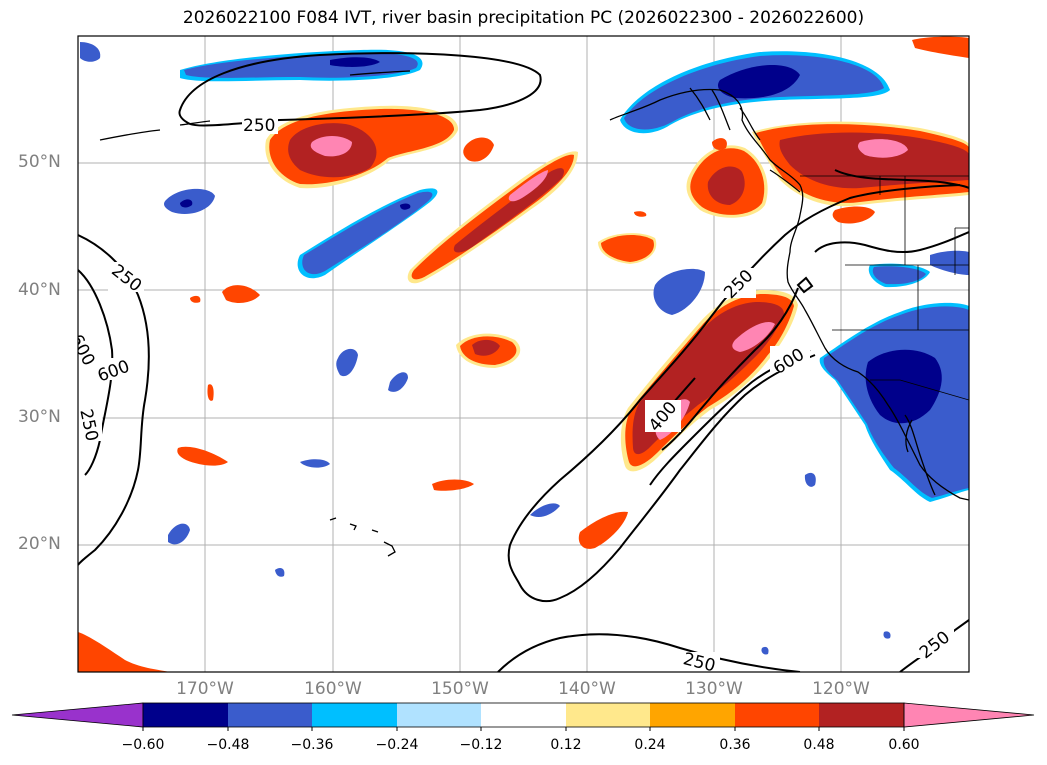  What do you see at coordinates (77, 715) in the screenshot?
I see `colorbar-extend-min` at bounding box center [77, 715].